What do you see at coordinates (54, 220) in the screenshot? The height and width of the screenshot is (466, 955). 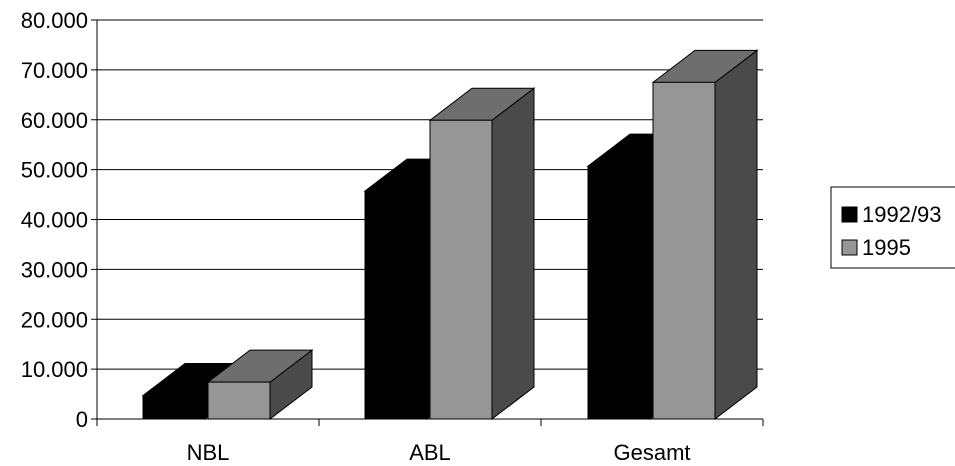 I see `y-tick-label: 40.000` at bounding box center [54, 220].